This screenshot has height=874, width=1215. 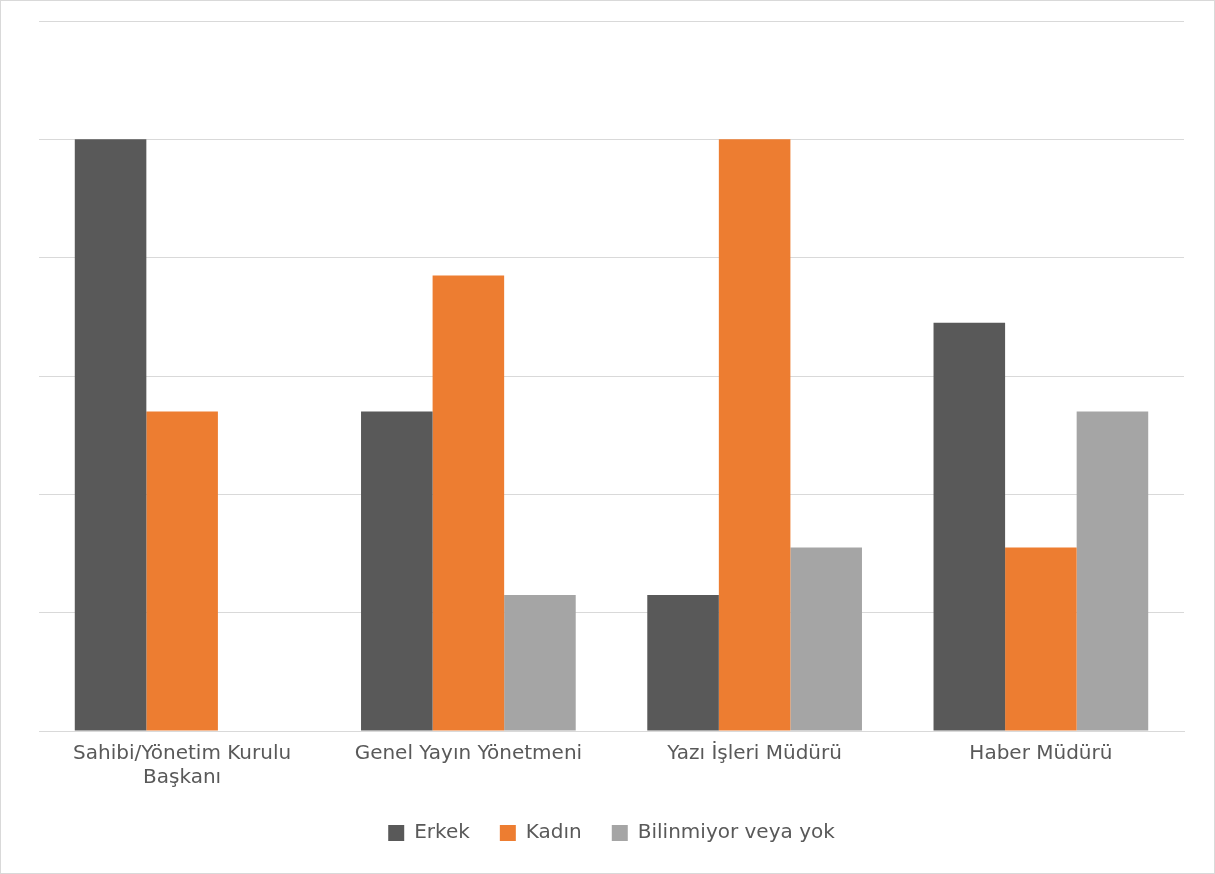 I want to click on x-tick-label: Sahibi/Yönetim Kurulu Başkanı, so click(x=182, y=764).